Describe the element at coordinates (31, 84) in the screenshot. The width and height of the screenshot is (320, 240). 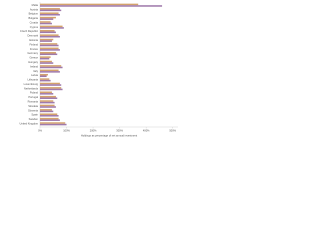
I see `y-tick-label: Luxembourg` at that location.